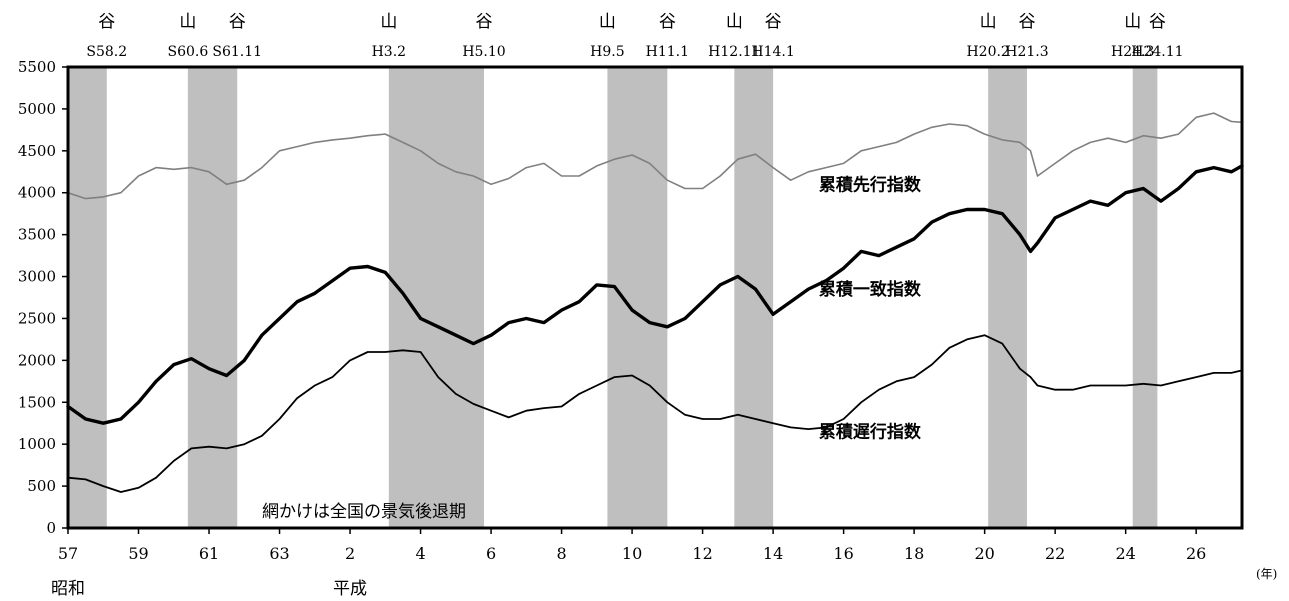 This screenshot has height=601, width=1289. What do you see at coordinates (632, 553) in the screenshot?
I see `x-tick-label: 10` at bounding box center [632, 553].